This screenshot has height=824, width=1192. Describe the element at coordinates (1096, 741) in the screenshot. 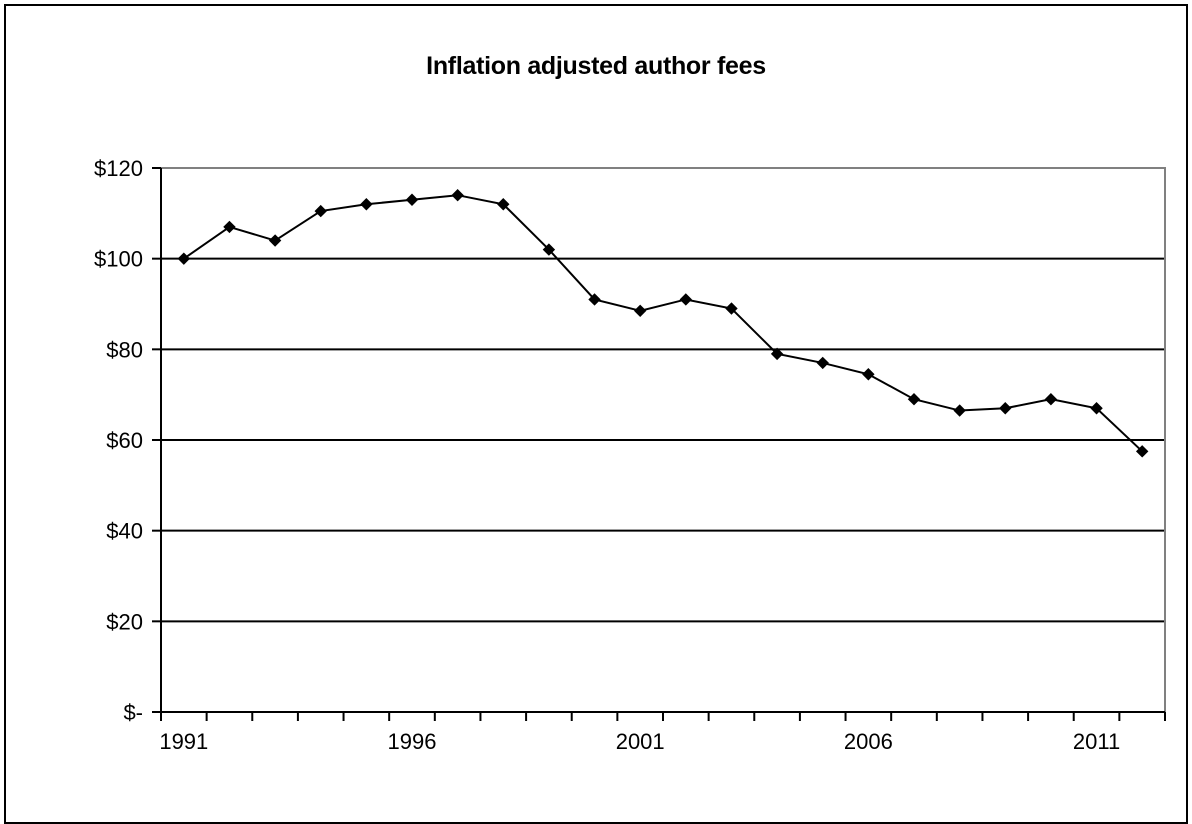

I see `x-tick-label-4: 2011` at that location.